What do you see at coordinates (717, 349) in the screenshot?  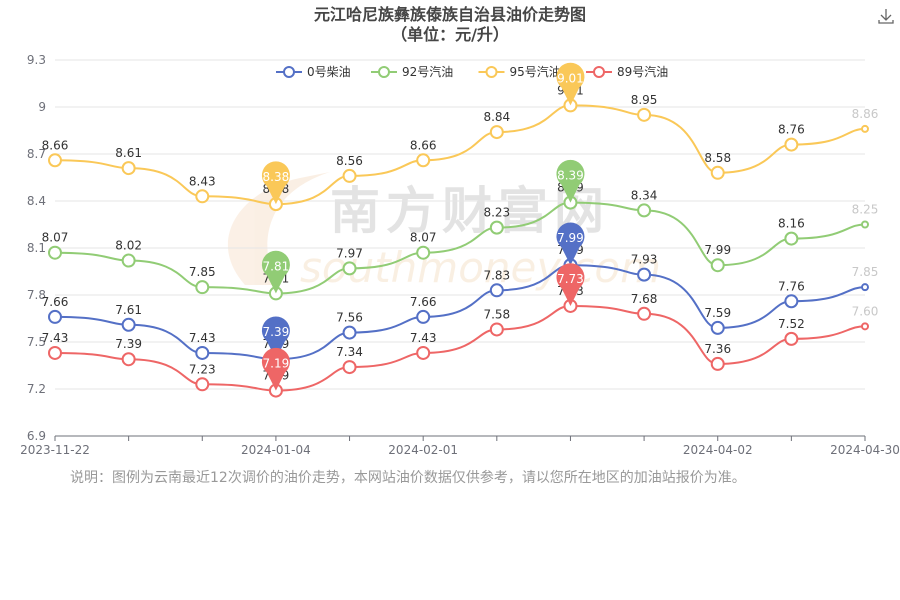 I see `data-label: 7.36` at bounding box center [717, 349].